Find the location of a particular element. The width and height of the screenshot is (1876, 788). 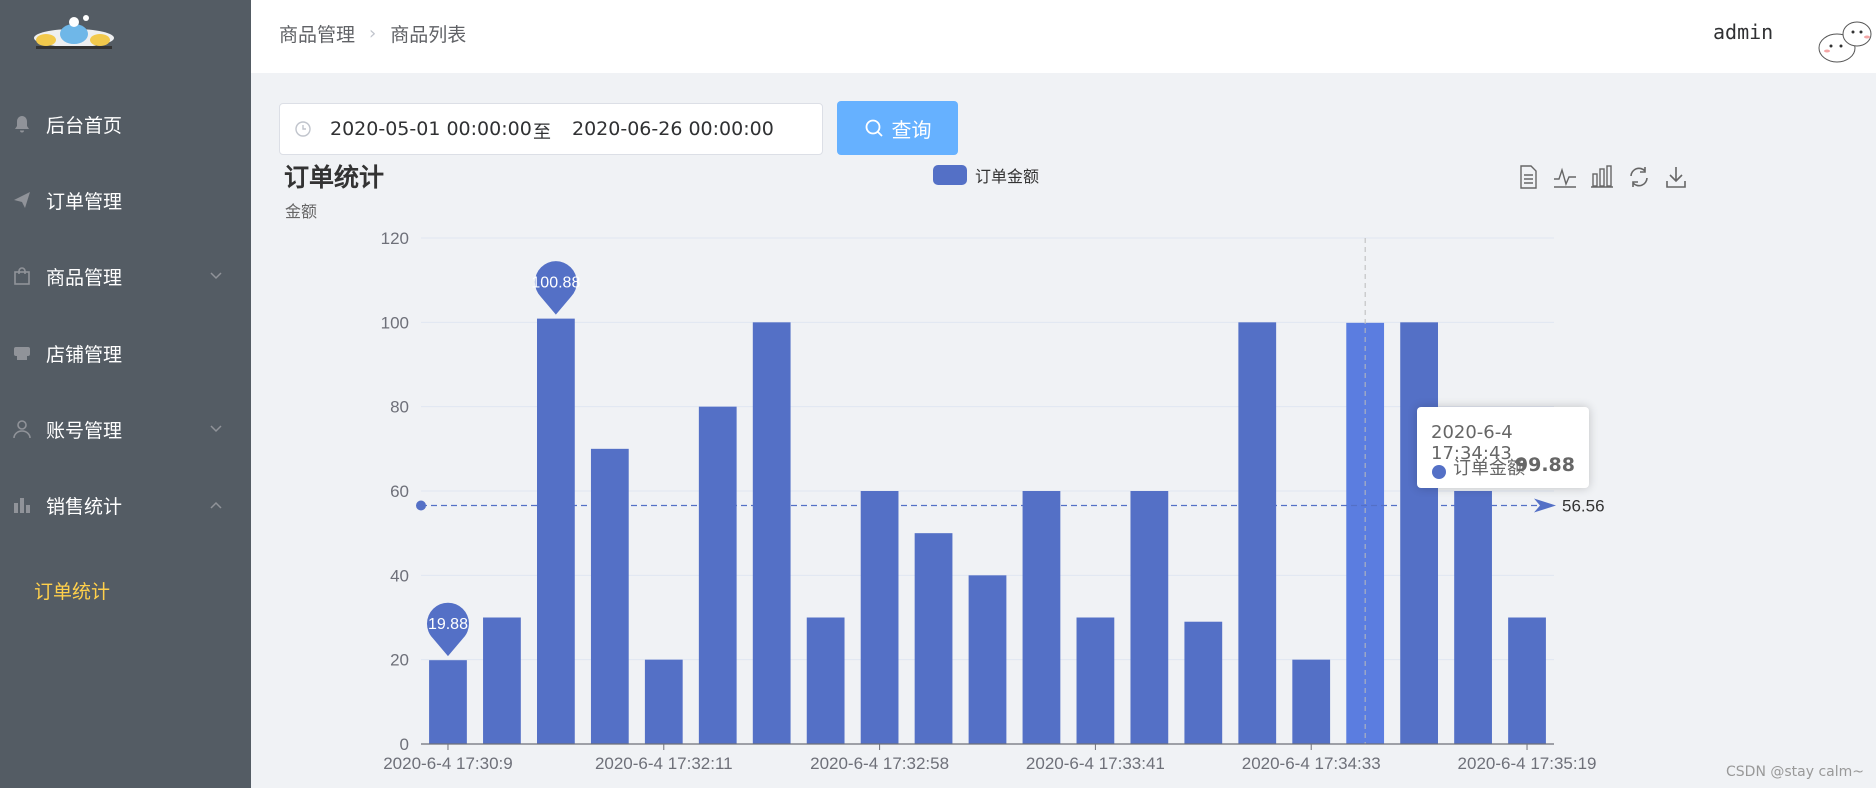

tooltip-series-dot is located at coordinates (1439, 472).